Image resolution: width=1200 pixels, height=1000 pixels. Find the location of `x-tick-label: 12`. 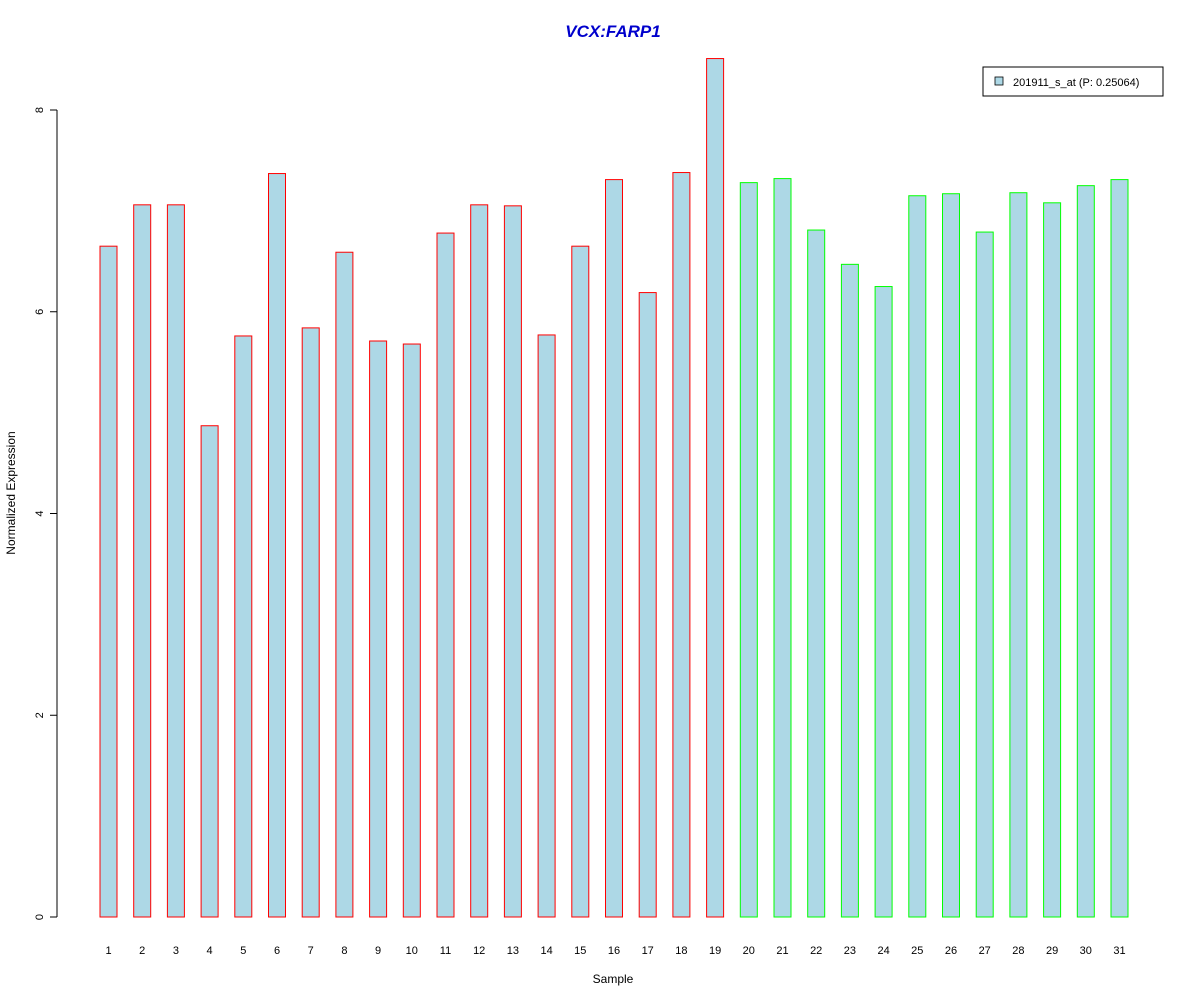

x-tick-label: 12 is located at coordinates (479, 951).